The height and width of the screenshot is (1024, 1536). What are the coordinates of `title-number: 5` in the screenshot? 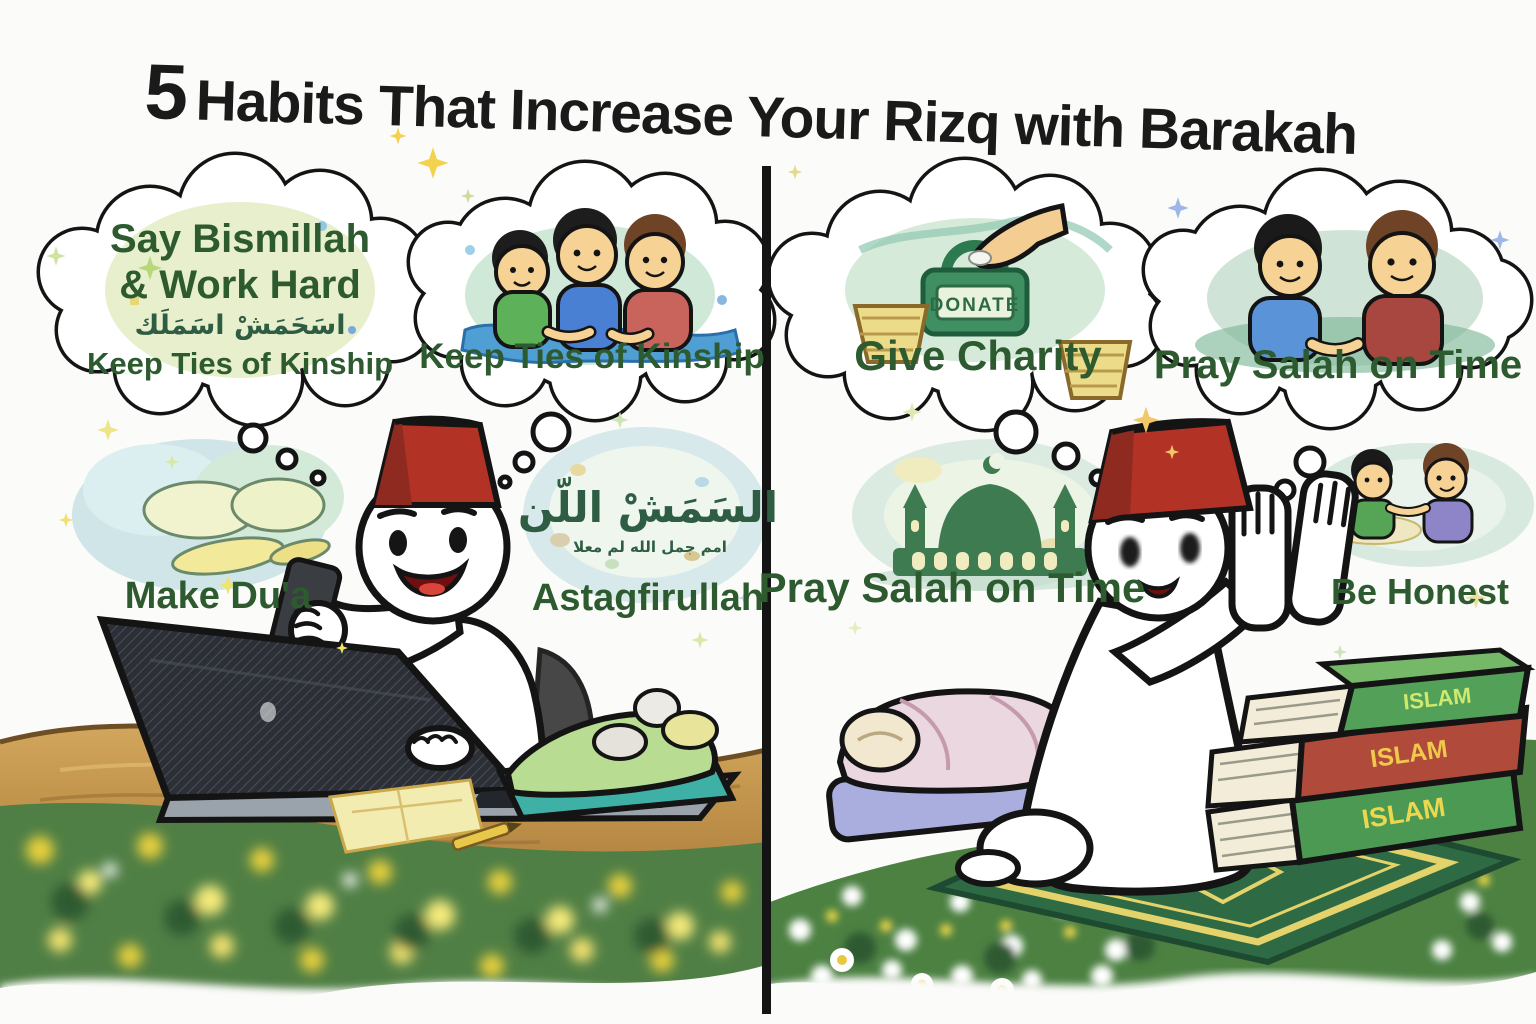 It's located at (165, 91).